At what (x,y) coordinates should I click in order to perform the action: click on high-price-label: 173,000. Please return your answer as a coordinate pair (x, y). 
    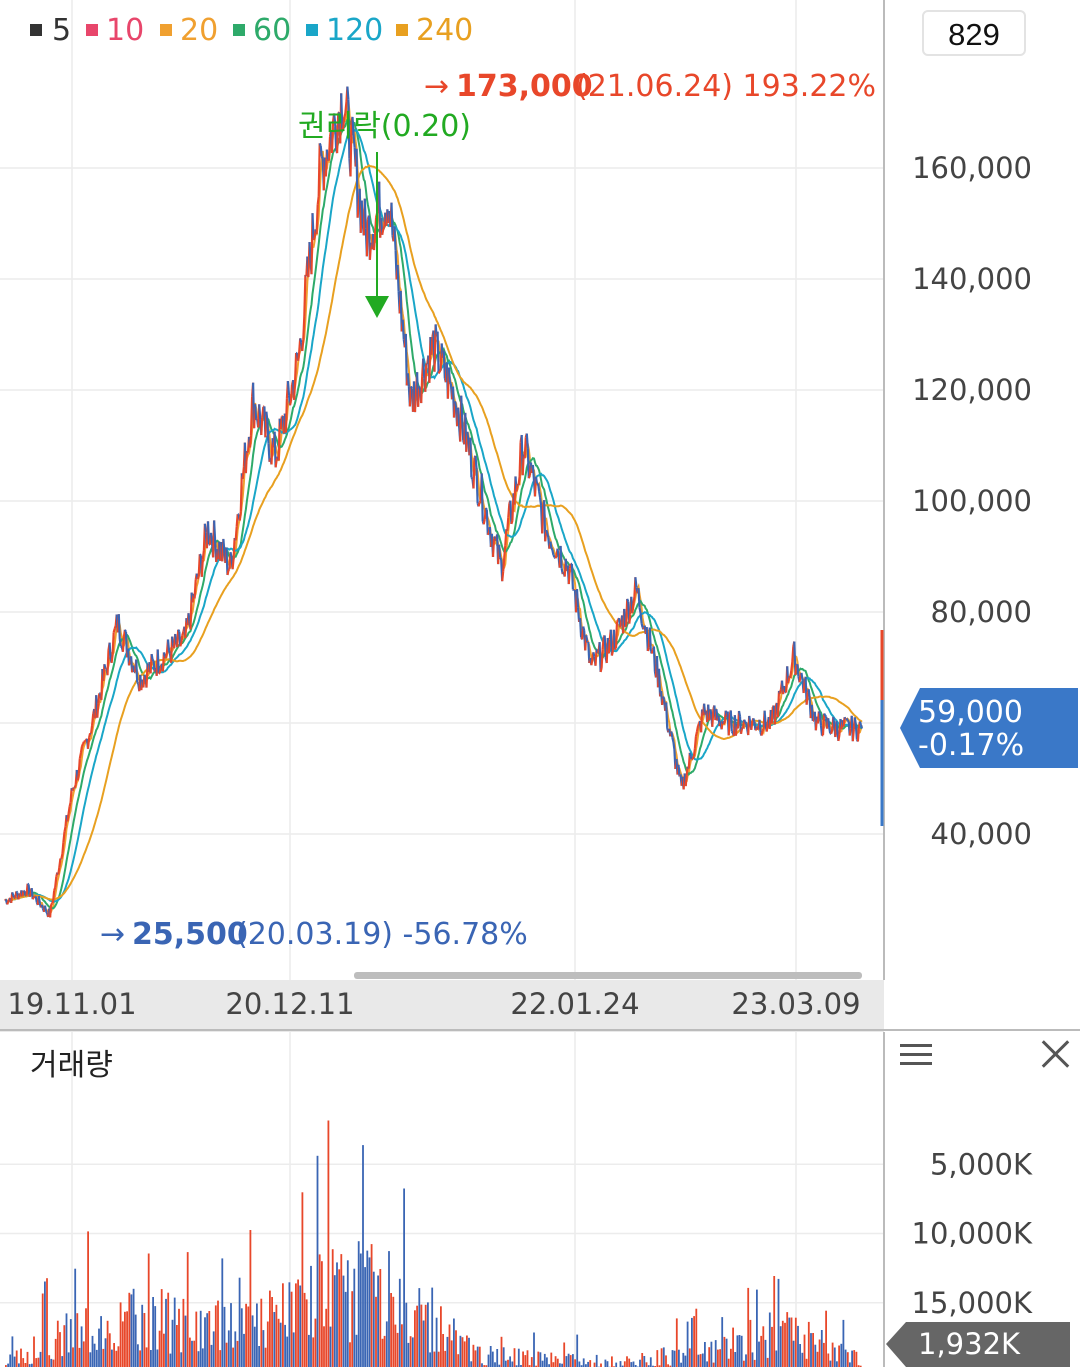
    Looking at the image, I should click on (524, 86).